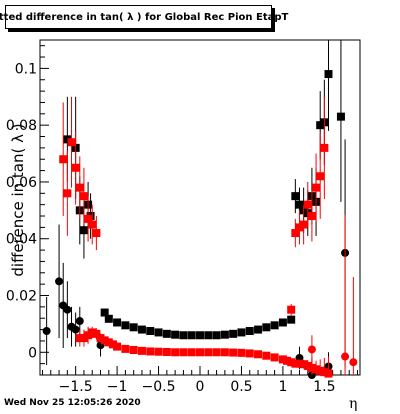 The image size is (400, 414). What do you see at coordinates (200, 387) in the screenshot?
I see `x-tick-label: 0` at bounding box center [200, 387].